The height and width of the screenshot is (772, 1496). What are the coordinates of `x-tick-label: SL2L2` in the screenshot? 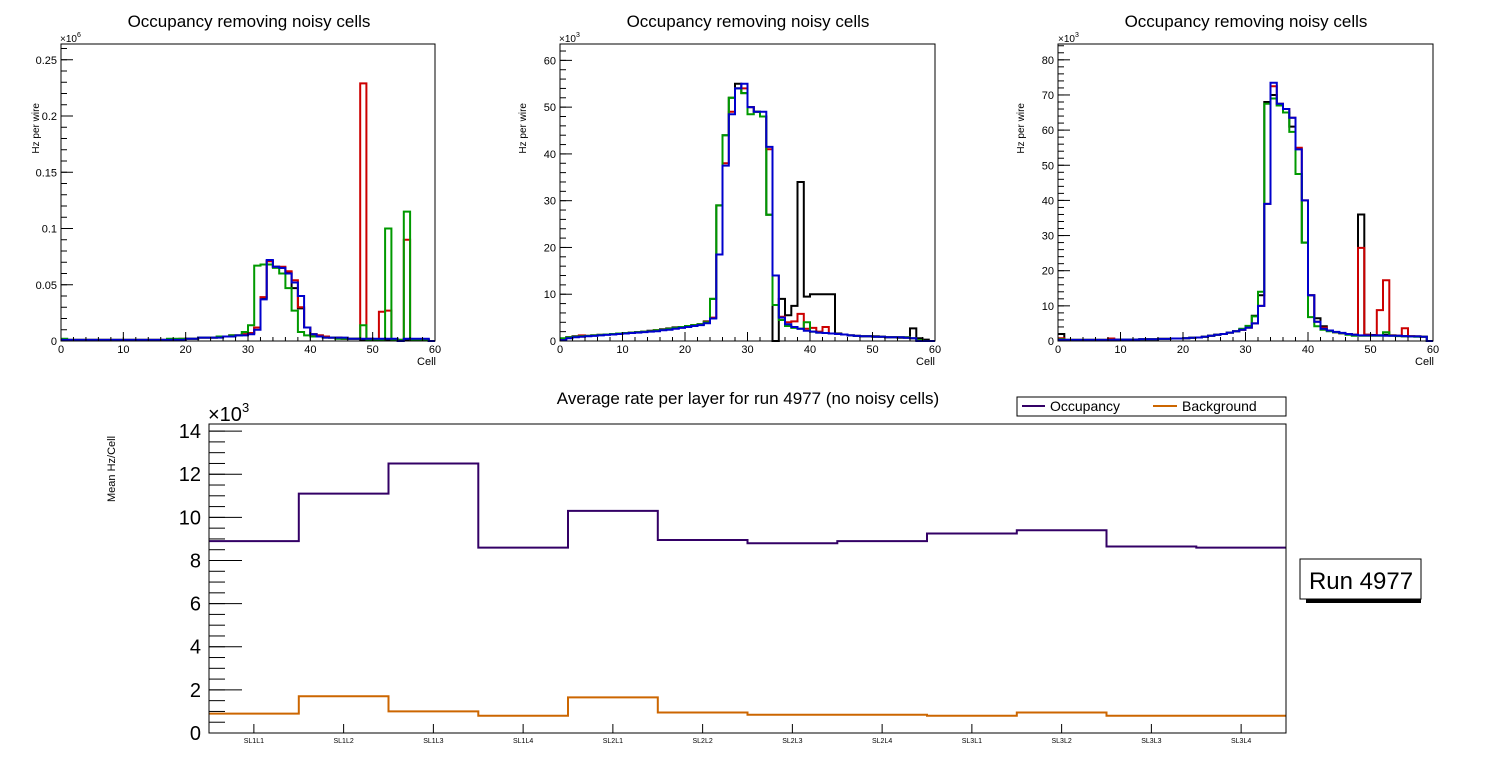 It's located at (703, 741).